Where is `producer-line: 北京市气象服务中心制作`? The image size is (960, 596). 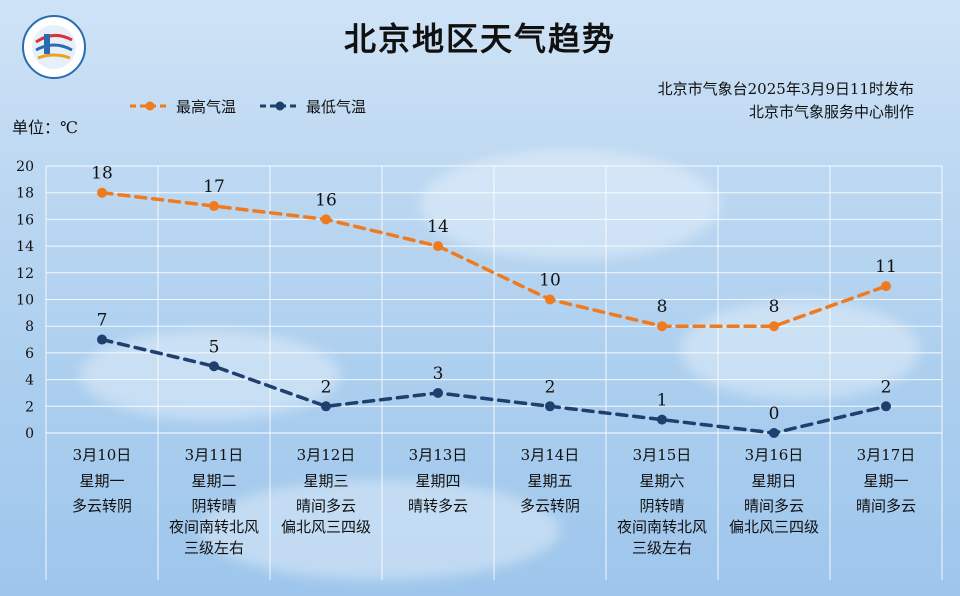 producer-line: 北京市气象服务中心制作 is located at coordinates (831, 112).